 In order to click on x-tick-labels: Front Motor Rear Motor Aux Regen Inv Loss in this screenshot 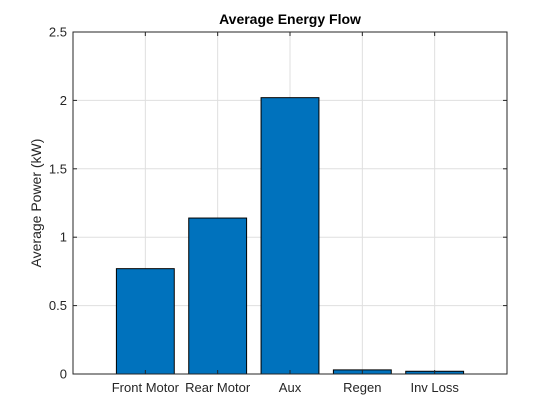, I will do `click(286, 387)`.